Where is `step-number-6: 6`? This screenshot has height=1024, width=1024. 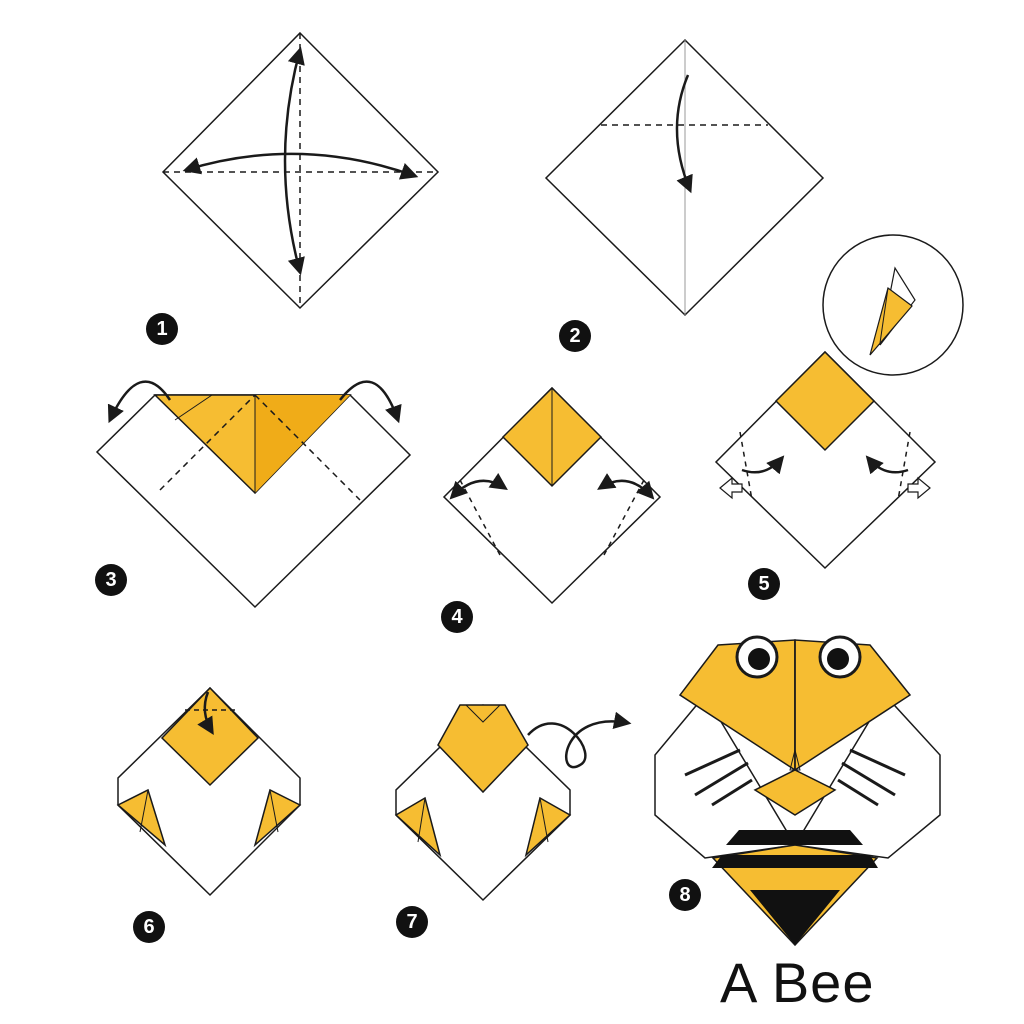
step-number-6: 6 is located at coordinates (149, 927).